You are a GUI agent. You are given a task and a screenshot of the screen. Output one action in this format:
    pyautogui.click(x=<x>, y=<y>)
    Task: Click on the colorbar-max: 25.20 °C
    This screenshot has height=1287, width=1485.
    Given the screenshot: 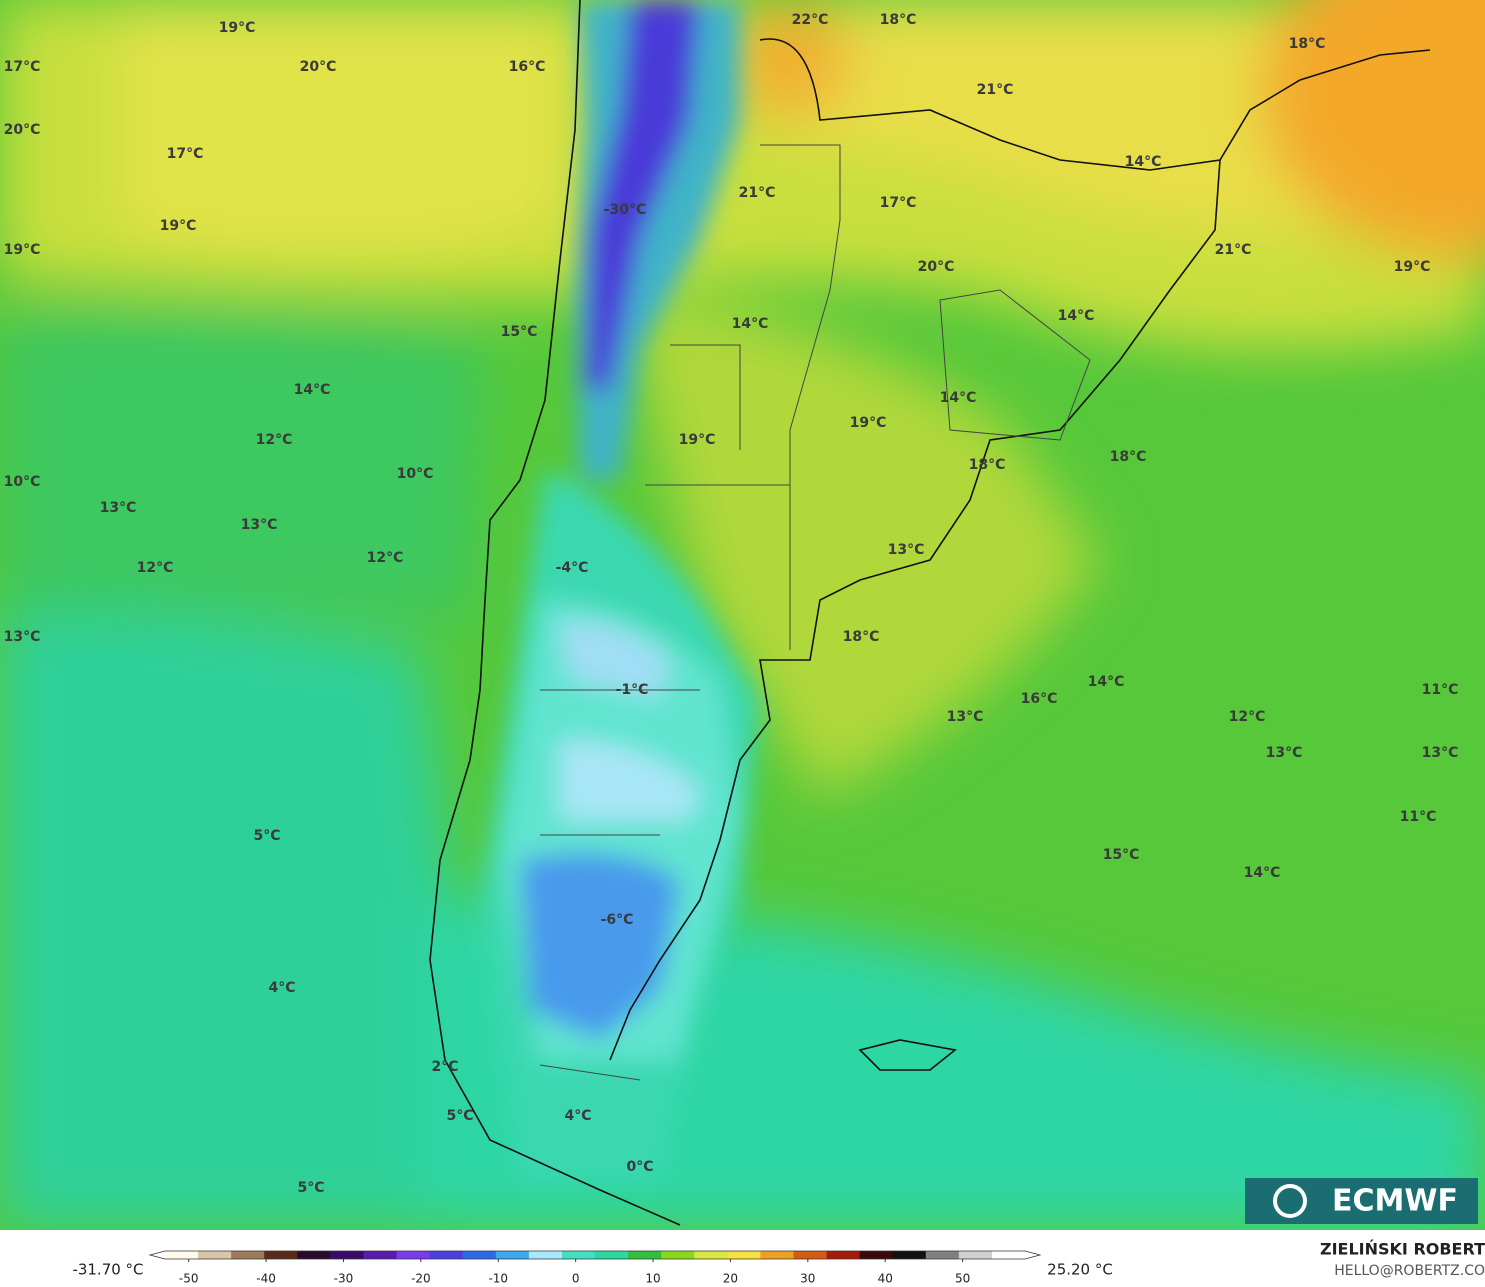 What is the action you would take?
    pyautogui.click(x=1080, y=1270)
    